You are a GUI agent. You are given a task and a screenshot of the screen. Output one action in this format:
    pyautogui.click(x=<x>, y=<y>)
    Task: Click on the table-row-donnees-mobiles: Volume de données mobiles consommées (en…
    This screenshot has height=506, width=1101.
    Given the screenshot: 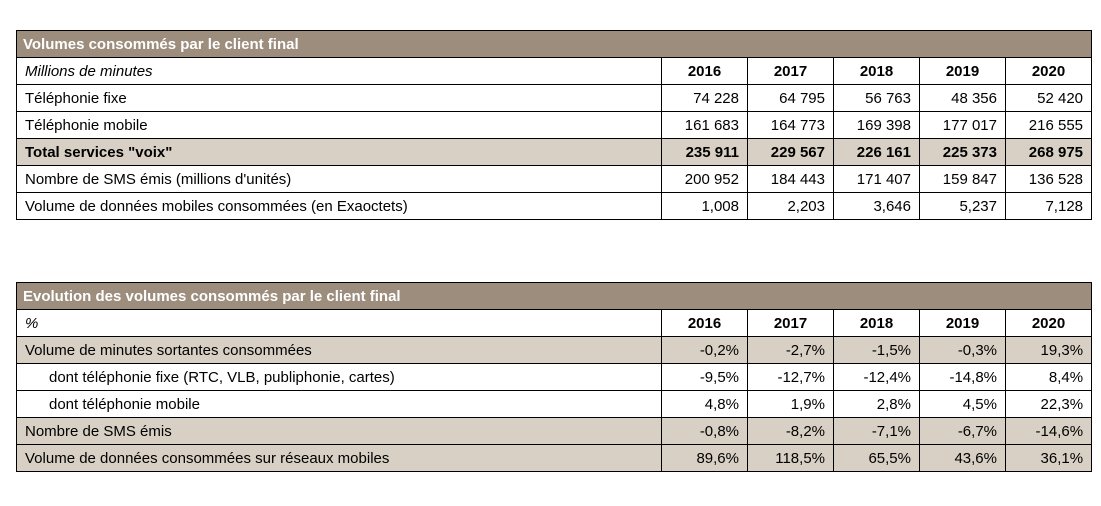 What is the action you would take?
    pyautogui.click(x=554, y=206)
    